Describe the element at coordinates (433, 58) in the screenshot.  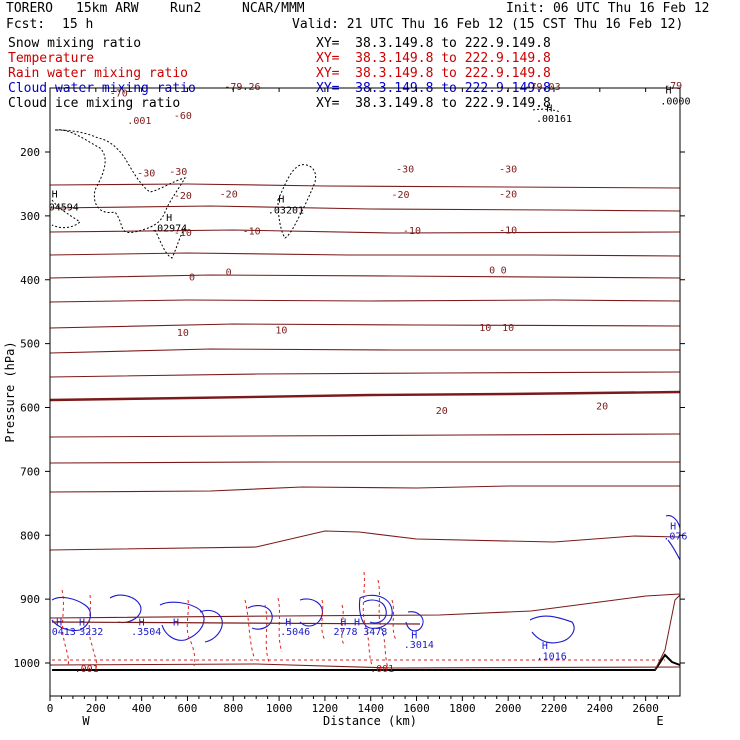
I see `legend-temperature-xy: XY= 38.3.149.8 to 222.9.149.8` at that location.